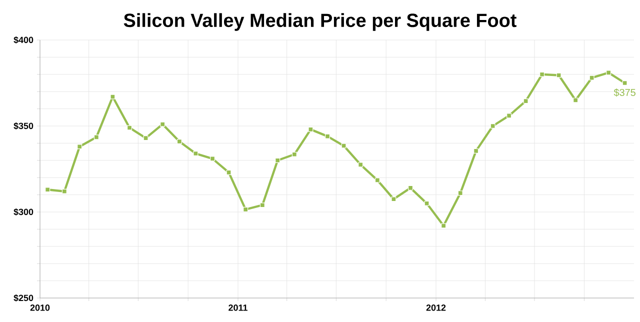  What do you see at coordinates (320, 22) in the screenshot?
I see `chart-title: Silicon Valley Median Price per Square Foot` at bounding box center [320, 22].